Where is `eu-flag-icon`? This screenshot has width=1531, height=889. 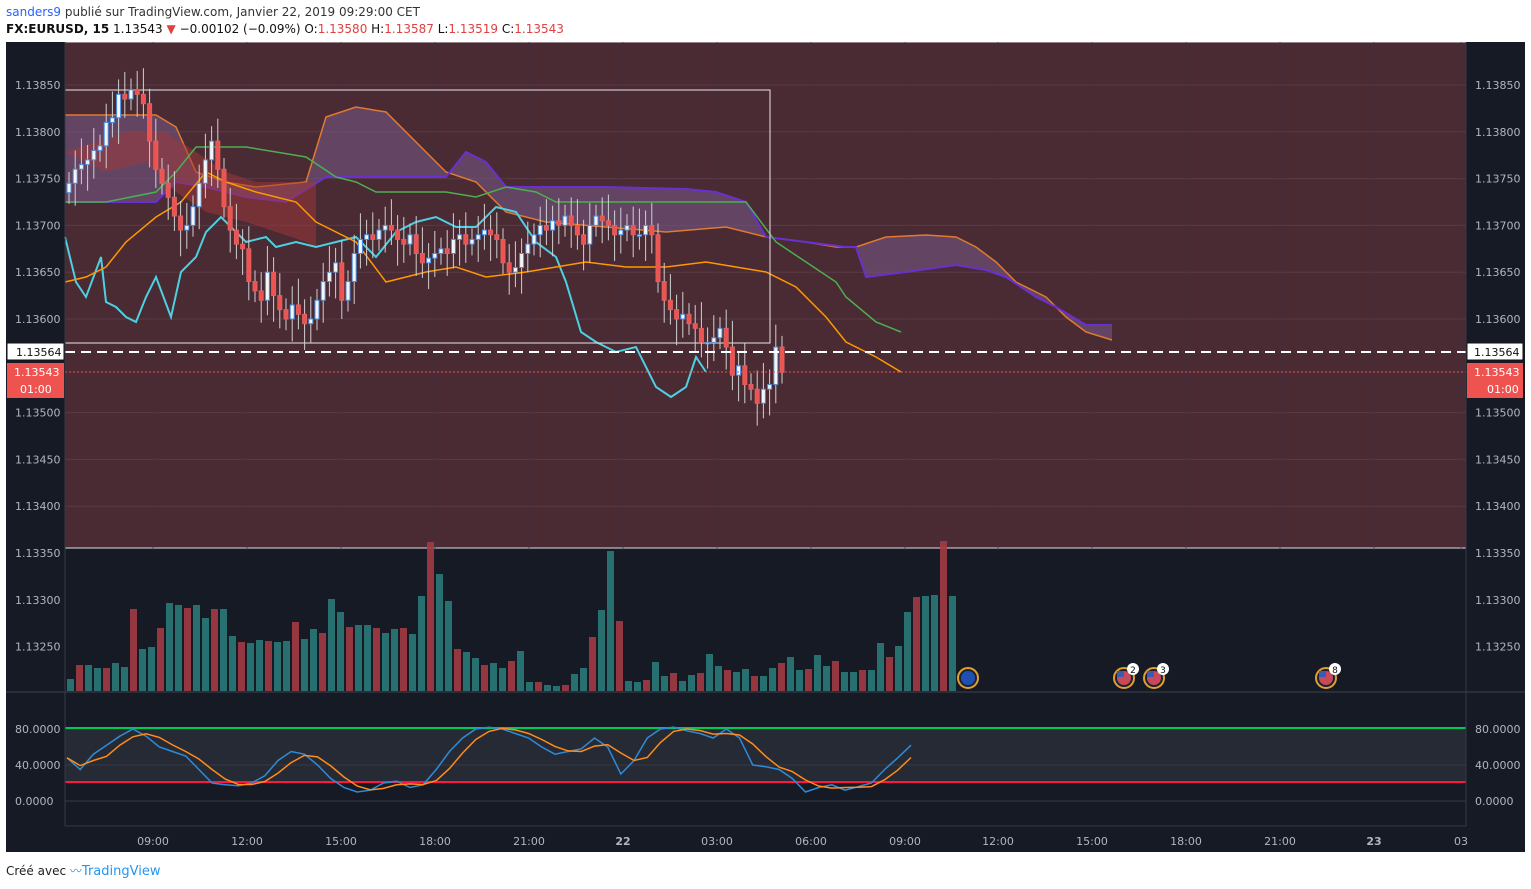 eu-flag-icon is located at coordinates (968, 678).